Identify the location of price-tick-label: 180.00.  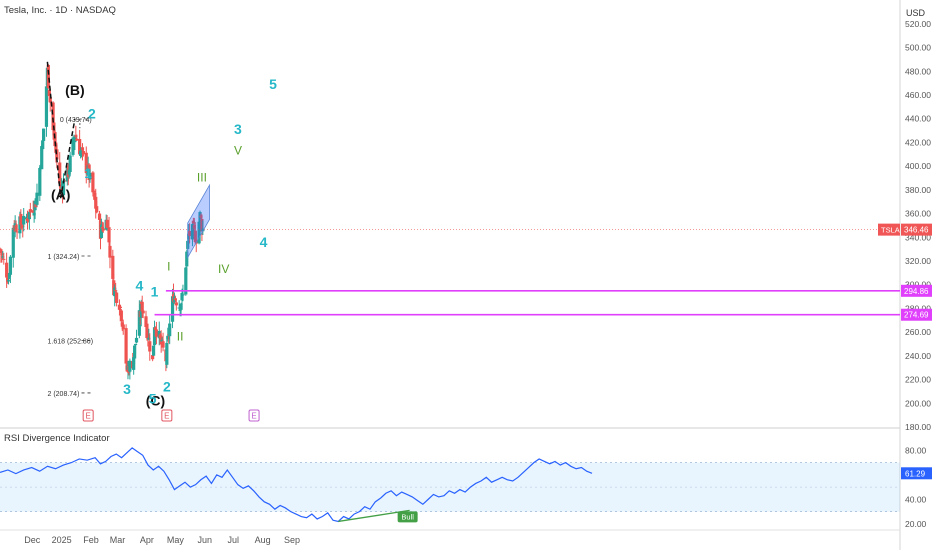
(918, 427).